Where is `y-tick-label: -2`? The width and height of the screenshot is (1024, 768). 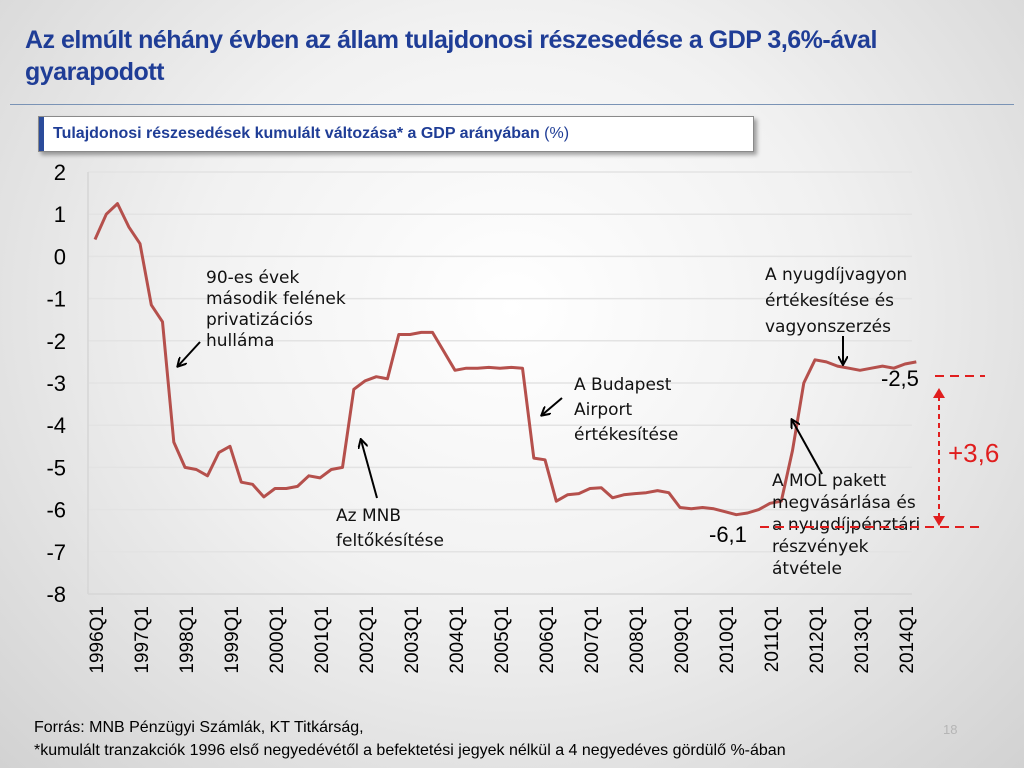
y-tick-label: -2 is located at coordinates (56, 341).